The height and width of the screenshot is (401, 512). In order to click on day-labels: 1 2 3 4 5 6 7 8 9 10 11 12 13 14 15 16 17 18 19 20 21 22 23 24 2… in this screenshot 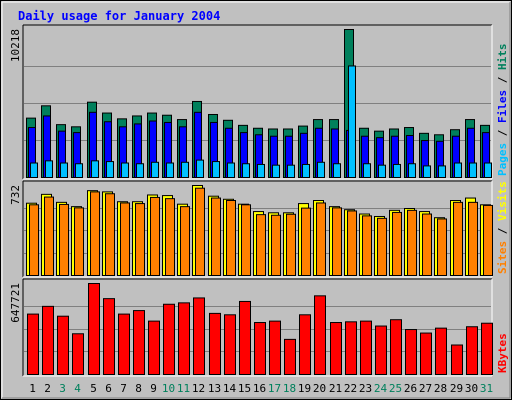, I will do `click(261, 388)`.